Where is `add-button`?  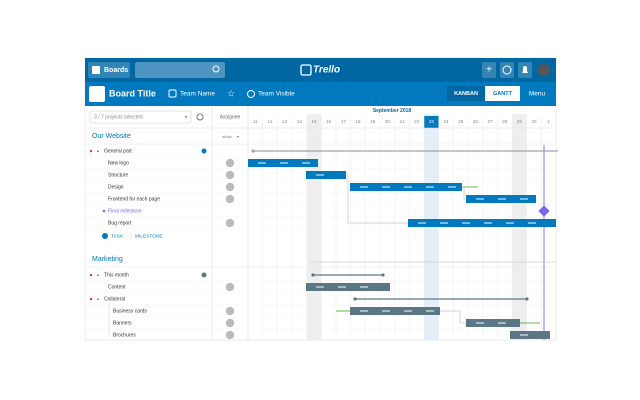 add-button is located at coordinates (489, 70).